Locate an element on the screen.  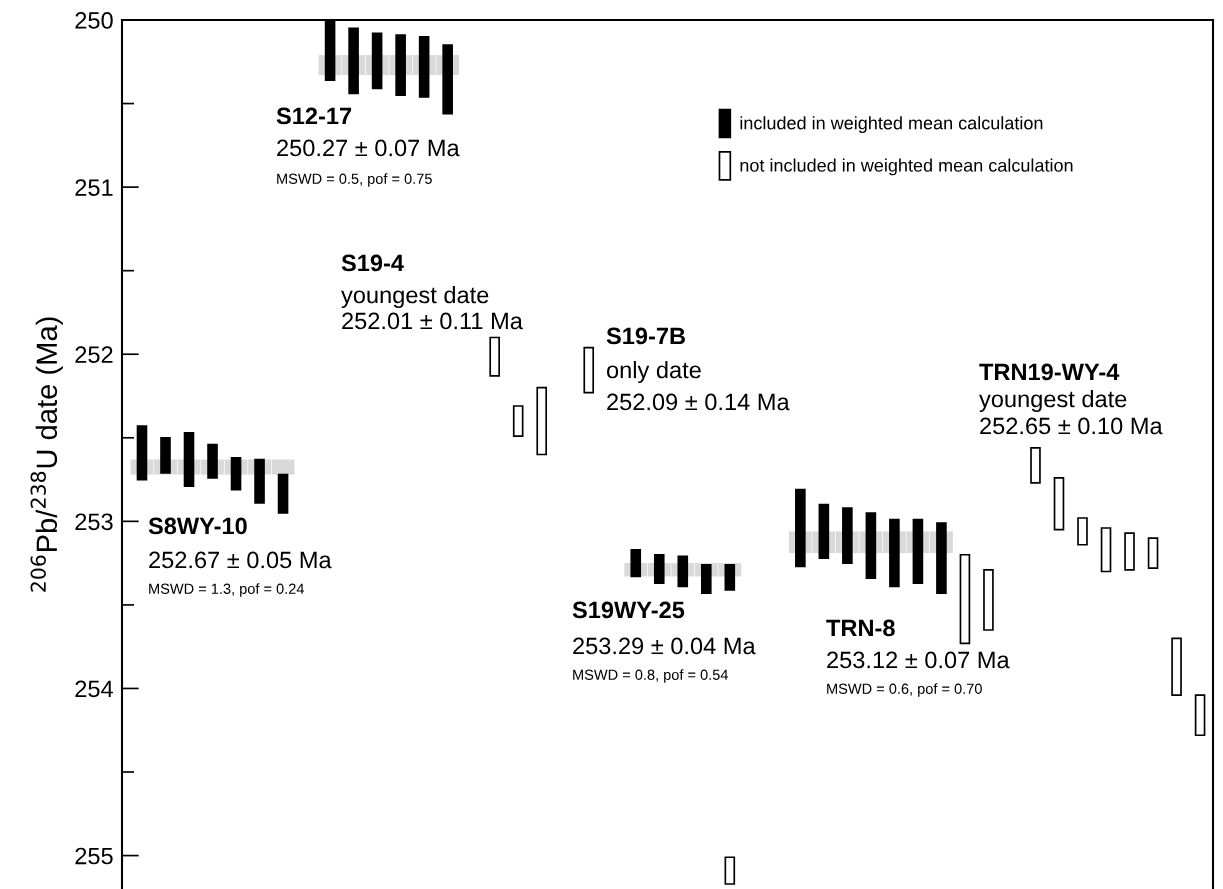
y-tick-label: 251 is located at coordinates (94, 187).